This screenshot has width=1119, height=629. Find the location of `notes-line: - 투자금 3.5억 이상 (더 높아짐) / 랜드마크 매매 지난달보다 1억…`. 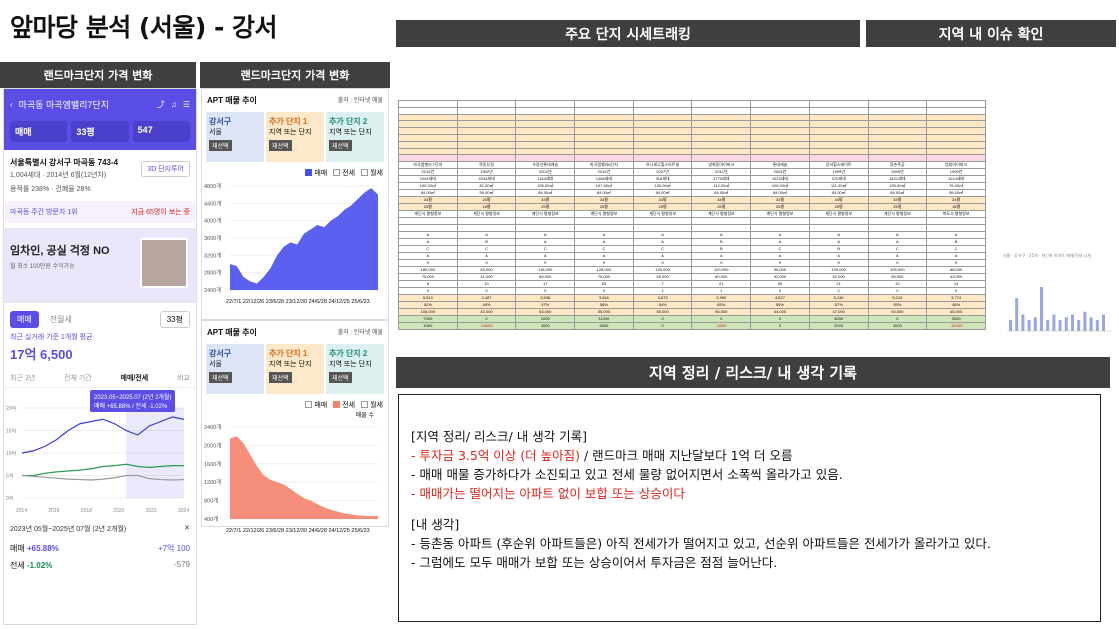

notes-line: - 투자금 3.5억 이상 (더 높아짐) / 랜드마크 매매 지난달보다 1억… is located at coordinates (602, 455).